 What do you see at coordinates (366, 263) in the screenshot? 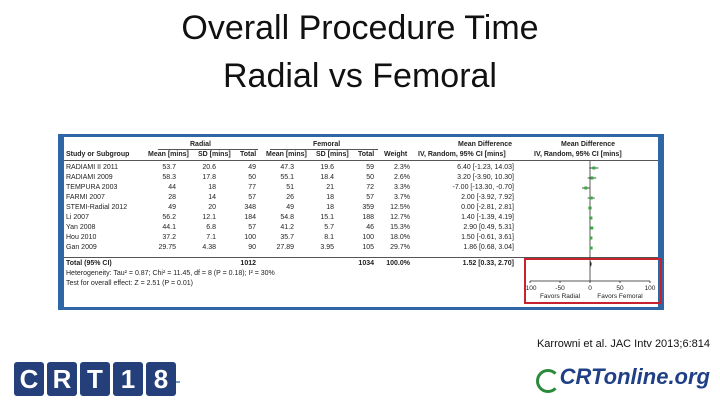
I see `total-cell-f-total: 1034` at bounding box center [366, 263].